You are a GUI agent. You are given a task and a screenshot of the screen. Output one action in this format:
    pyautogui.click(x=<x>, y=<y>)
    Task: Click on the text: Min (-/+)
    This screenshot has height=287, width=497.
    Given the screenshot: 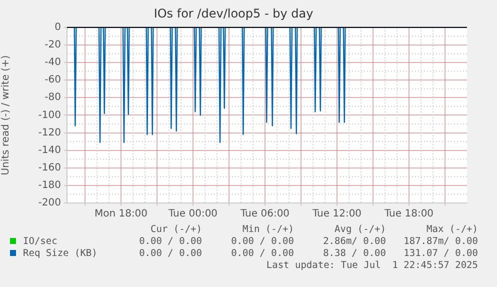 What is the action you would take?
    pyautogui.click(x=268, y=229)
    